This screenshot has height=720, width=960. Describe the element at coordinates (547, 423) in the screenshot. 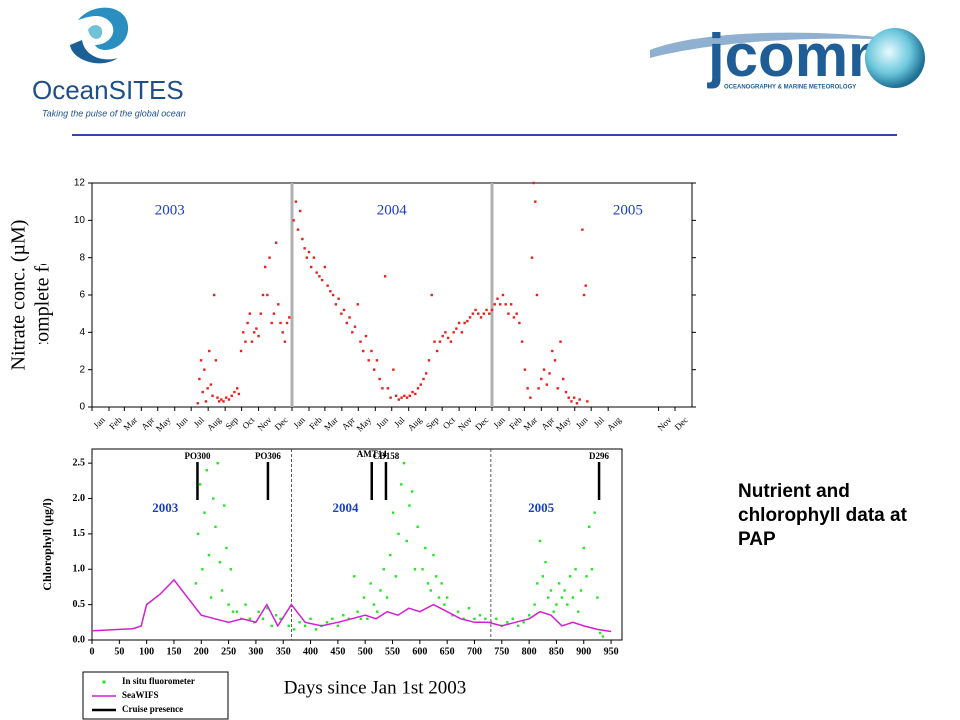

I see `x-tick-label: Apr` at that location.